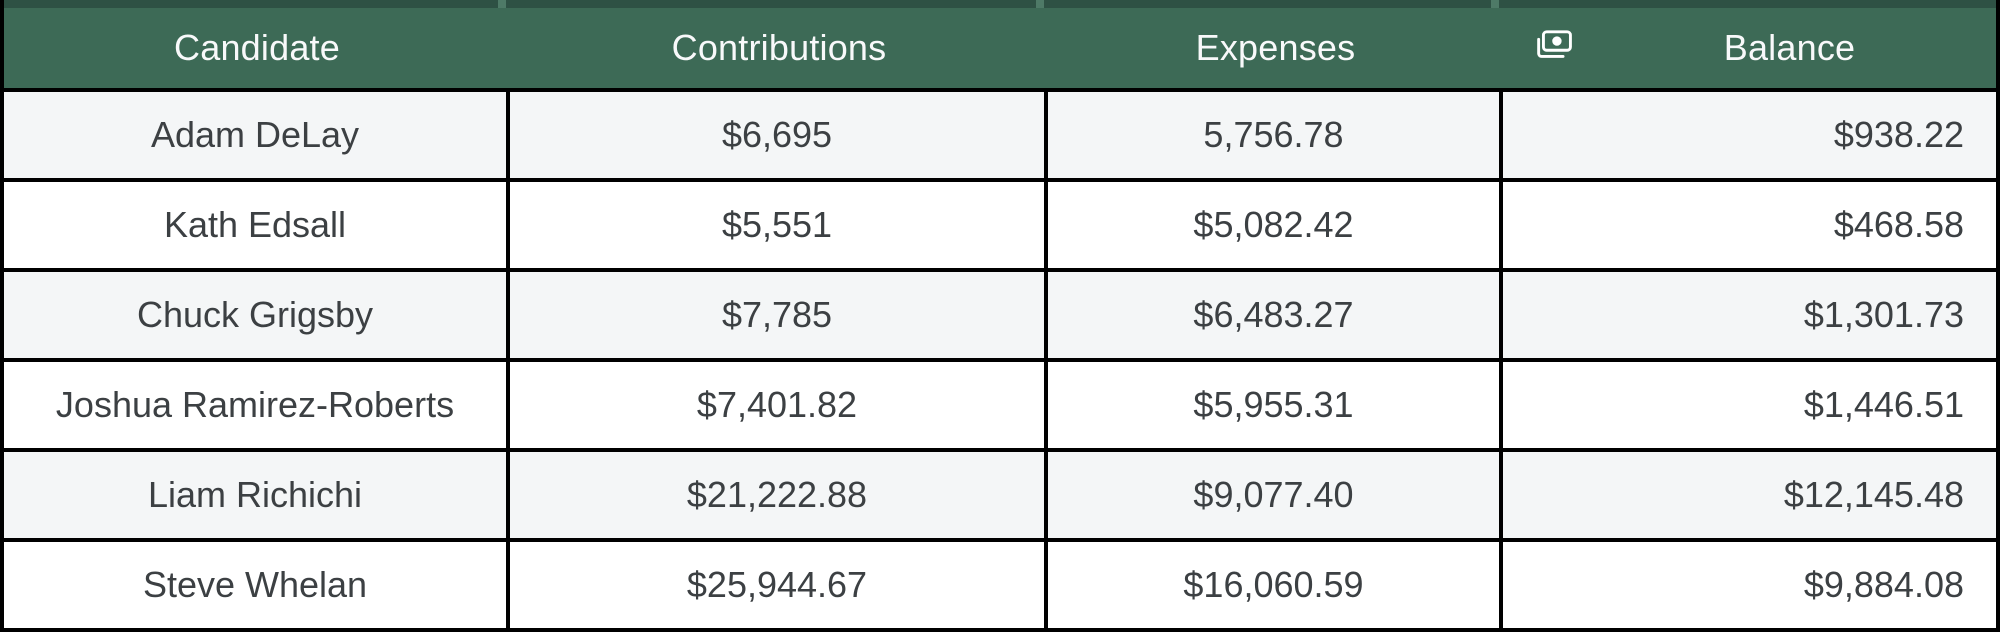 The image size is (2000, 632). Describe the element at coordinates (779, 585) in the screenshot. I see `cell-contributions: $25,944.67` at that location.